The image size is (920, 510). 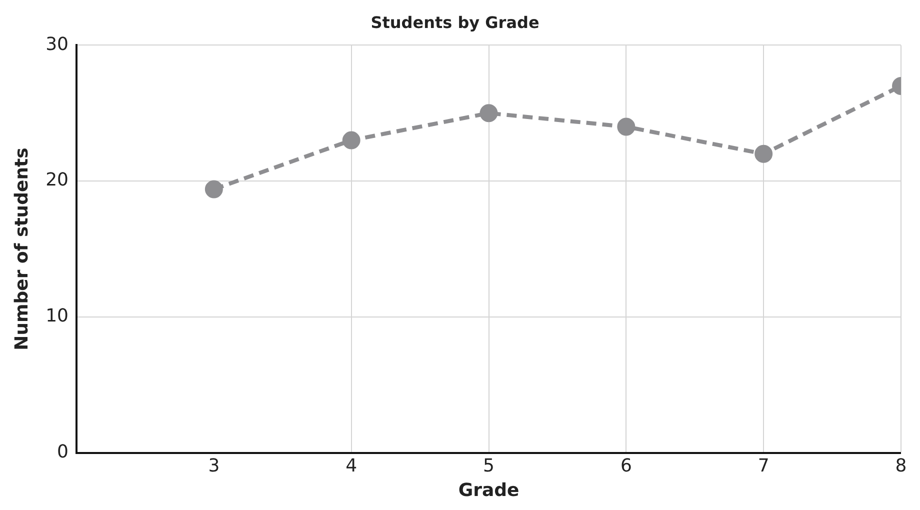 I want to click on y-tick-label: 0, so click(x=63, y=451).